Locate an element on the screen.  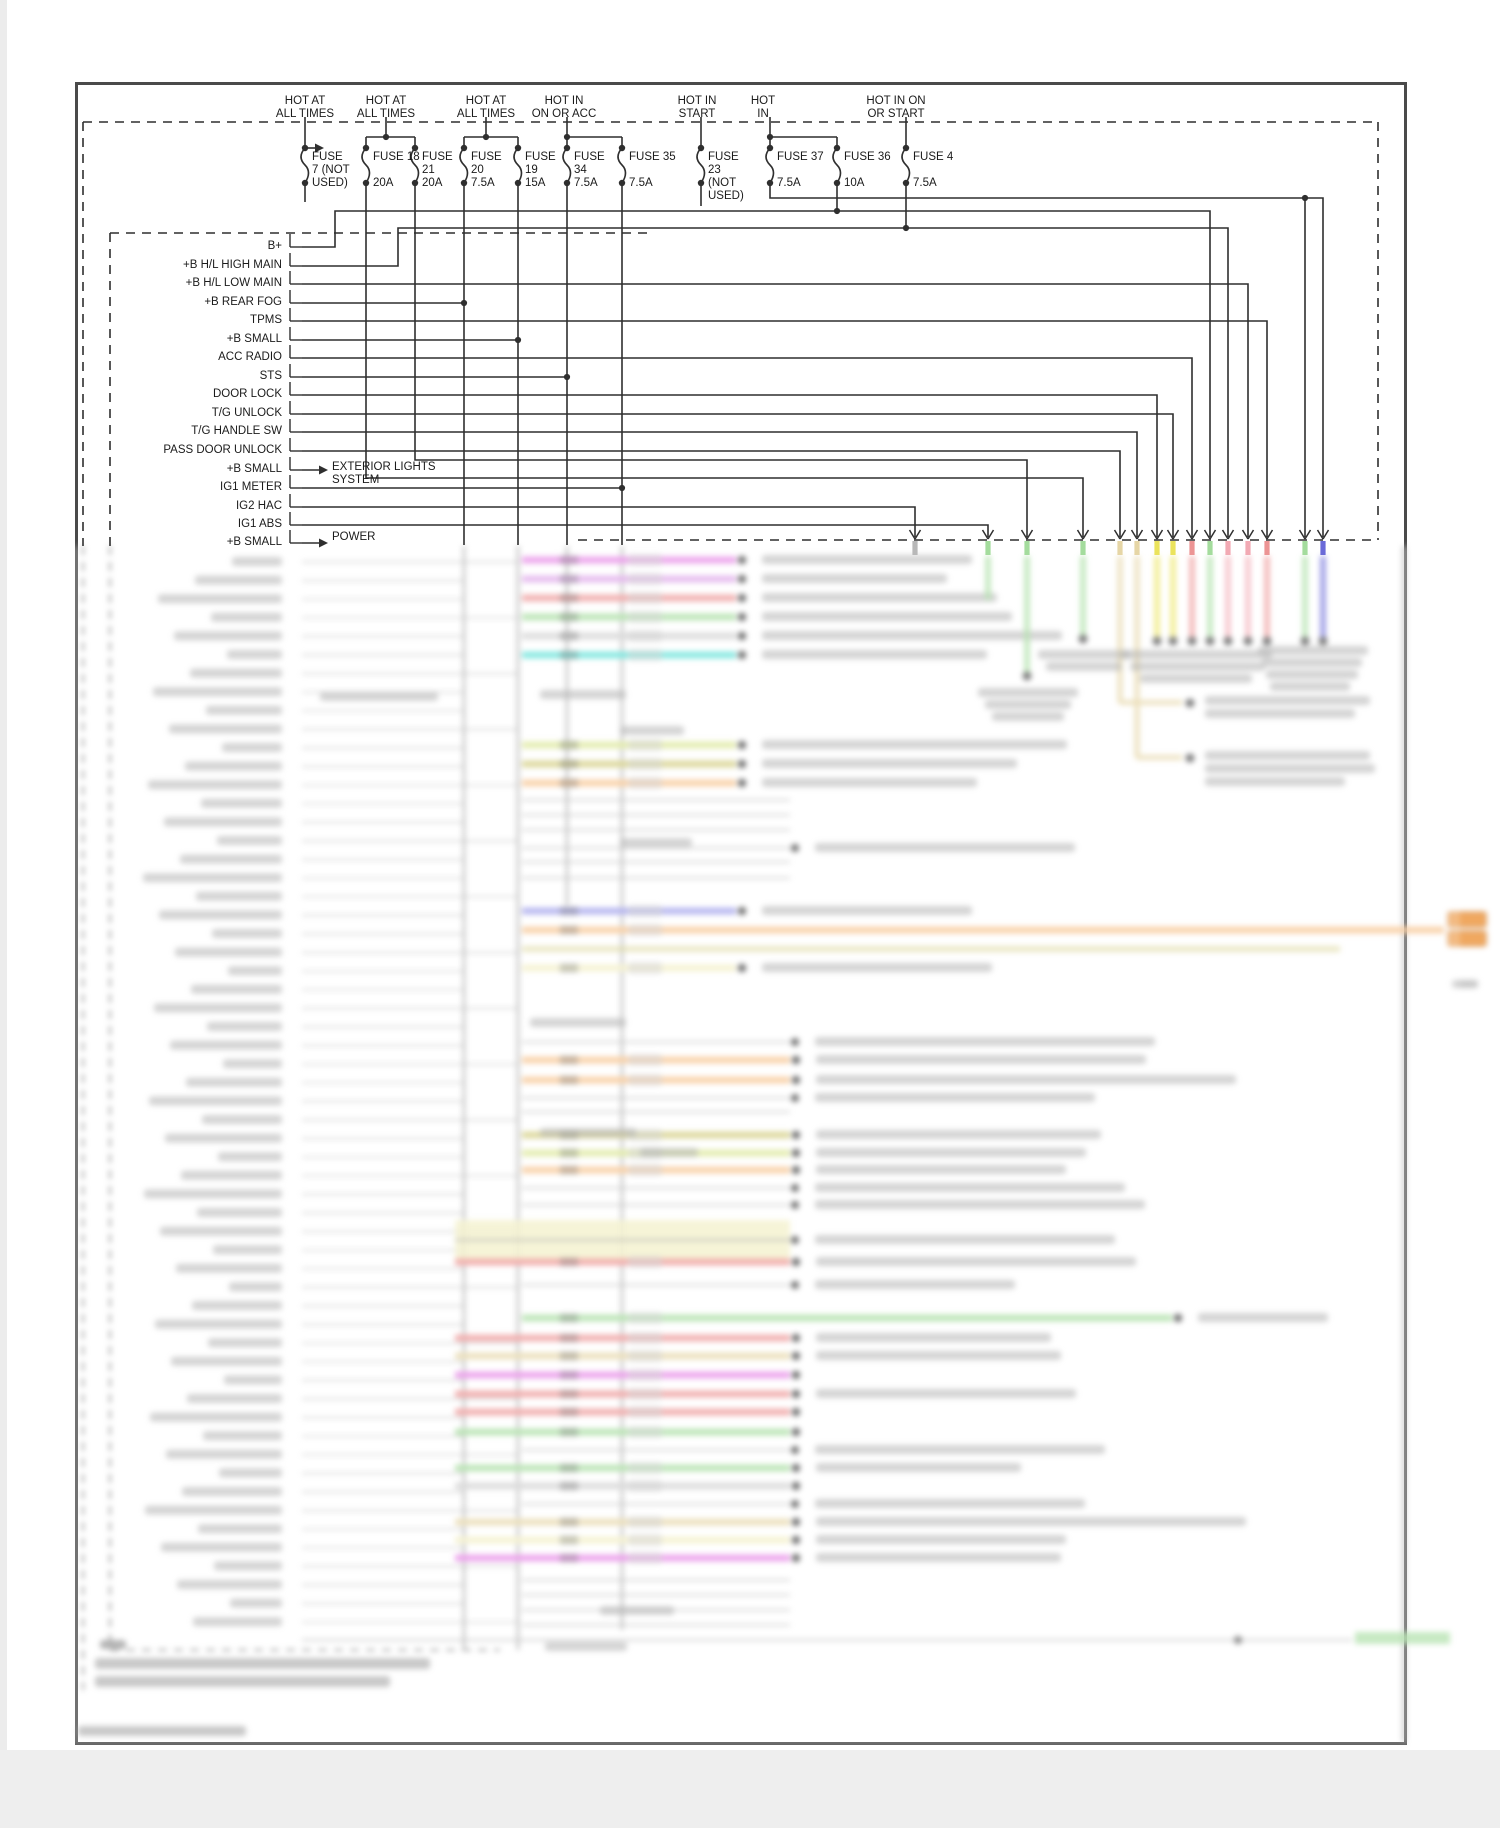
fuse-amp-label: 15A is located at coordinates (535, 183).